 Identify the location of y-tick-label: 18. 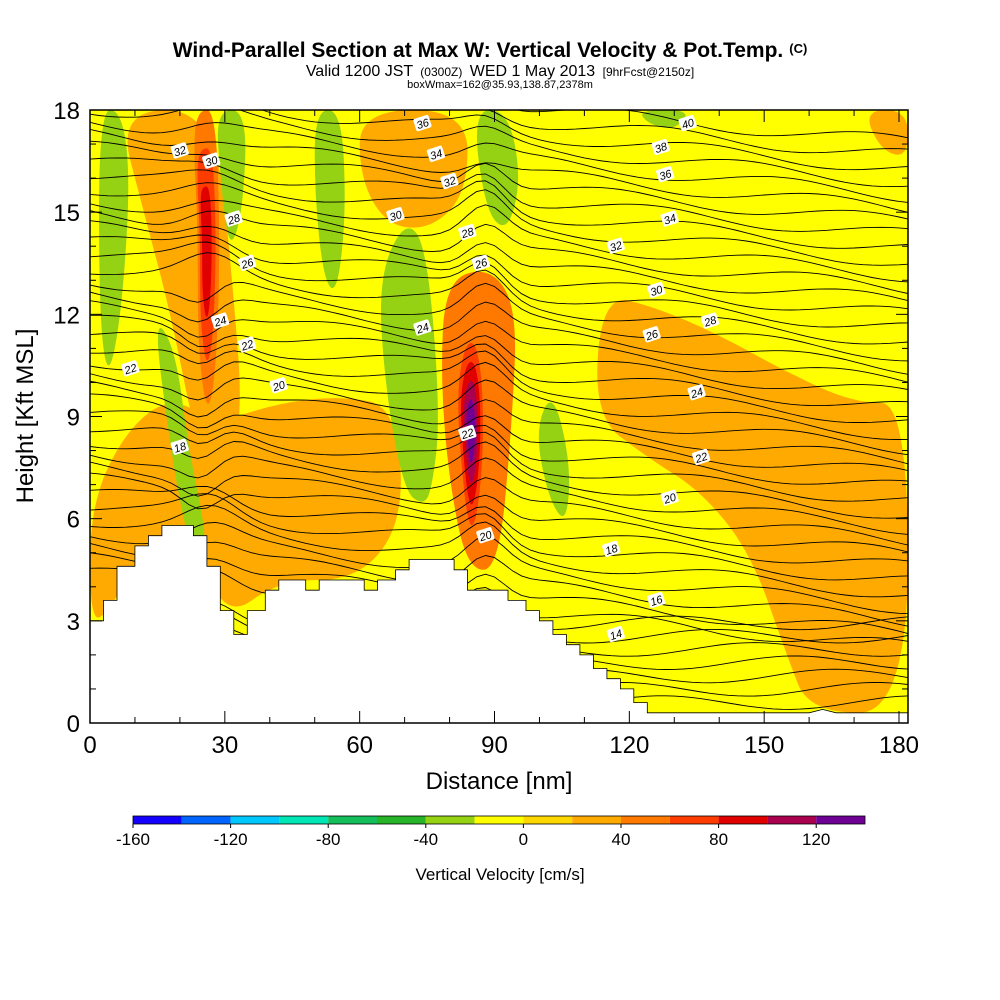
(66, 111).